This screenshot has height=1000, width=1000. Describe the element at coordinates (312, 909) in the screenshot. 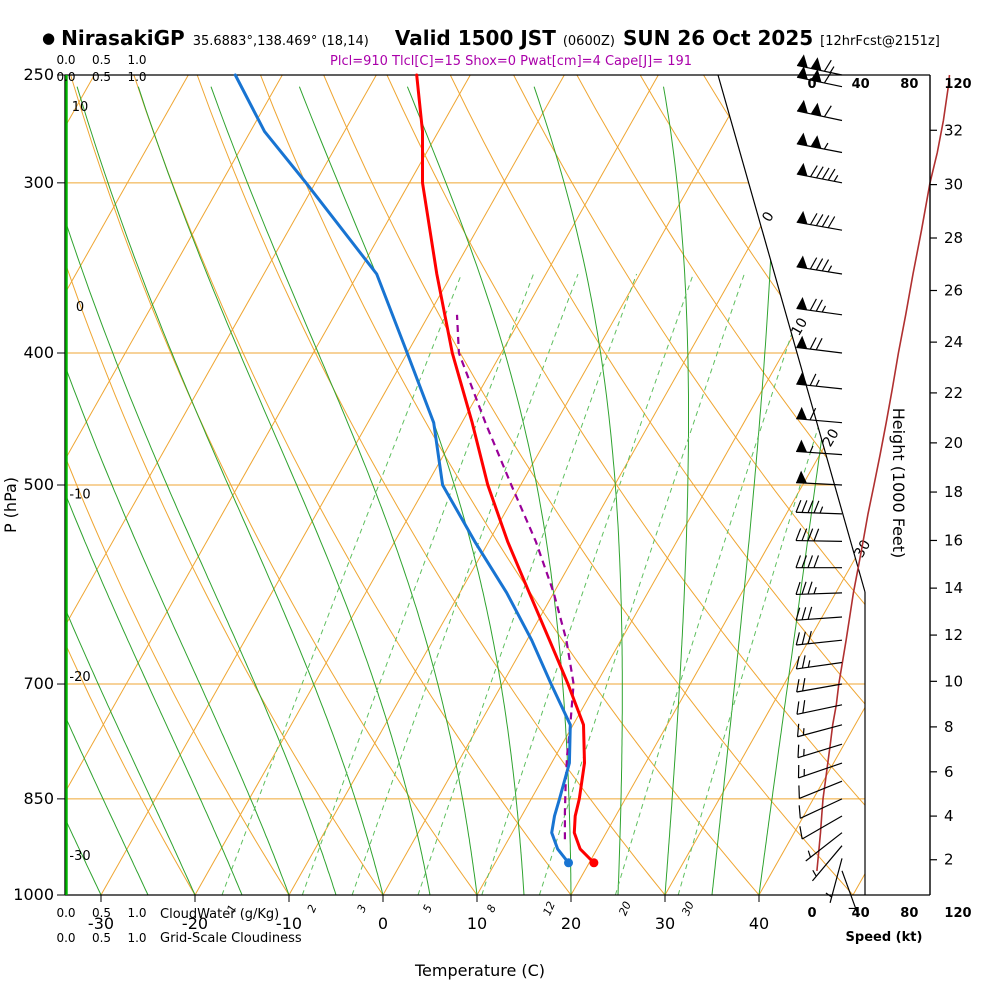

I see `mixing-ratio-label: 2` at that location.